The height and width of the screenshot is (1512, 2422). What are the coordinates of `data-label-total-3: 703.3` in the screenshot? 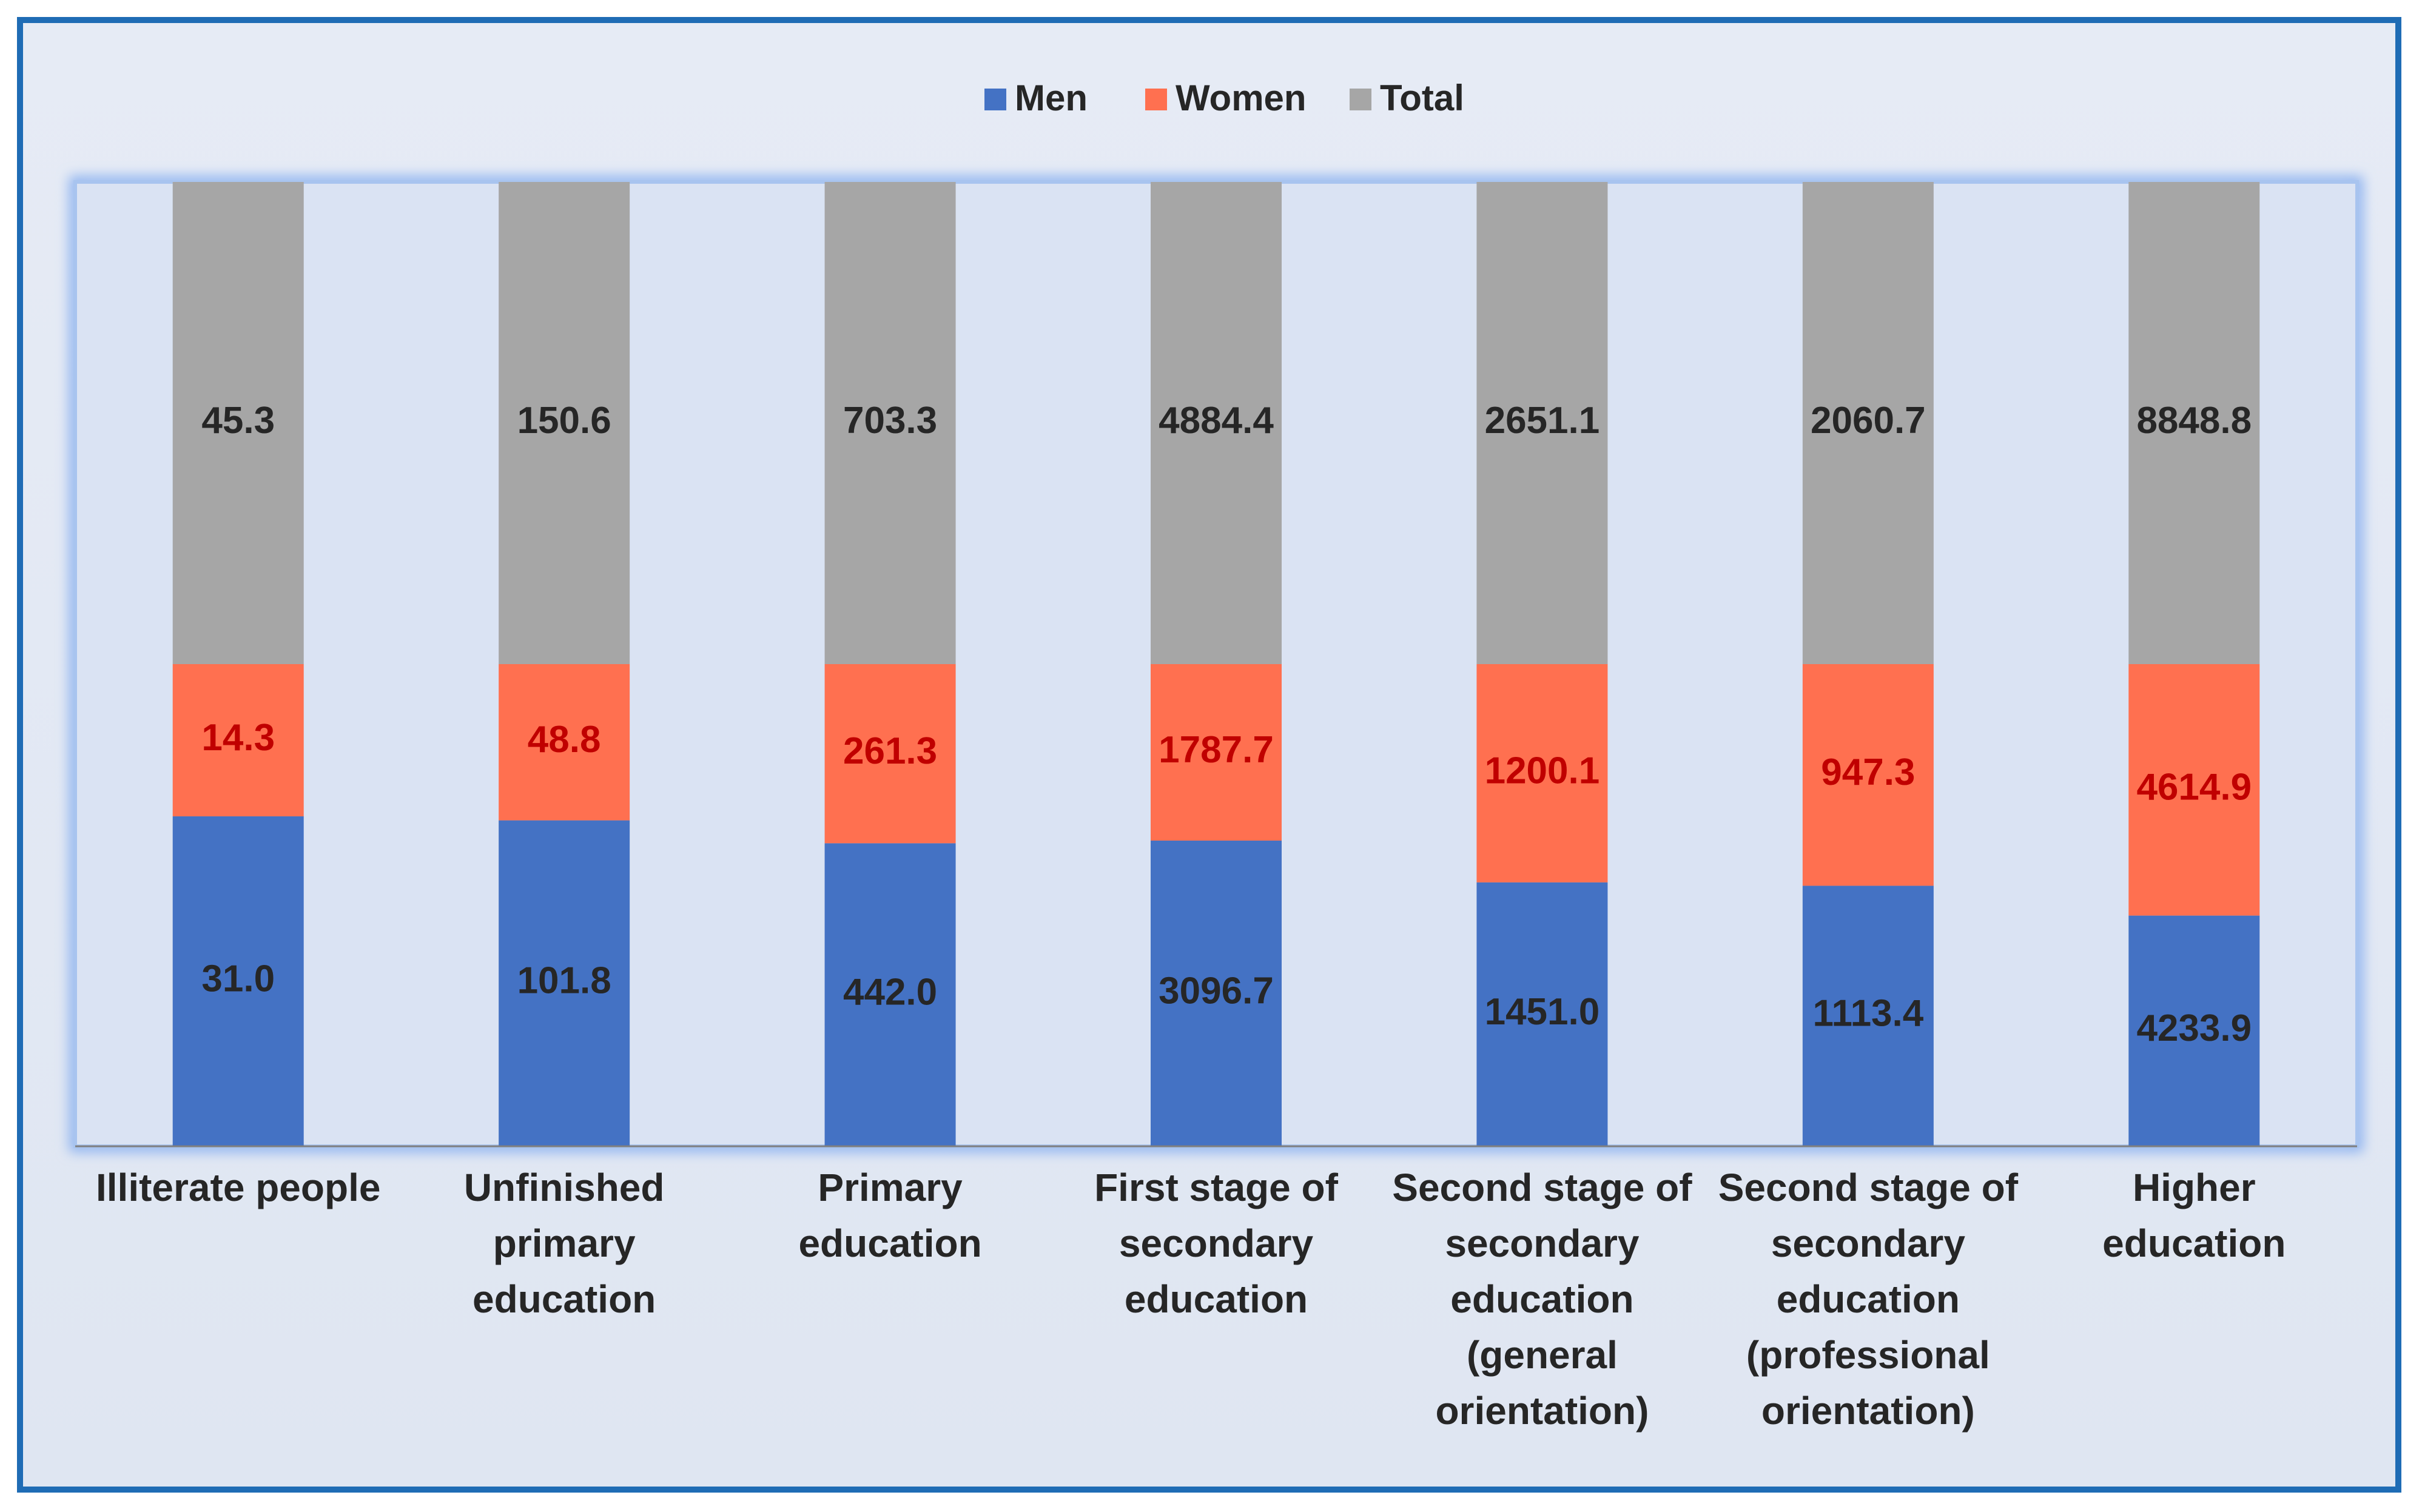 It's located at (890, 421).